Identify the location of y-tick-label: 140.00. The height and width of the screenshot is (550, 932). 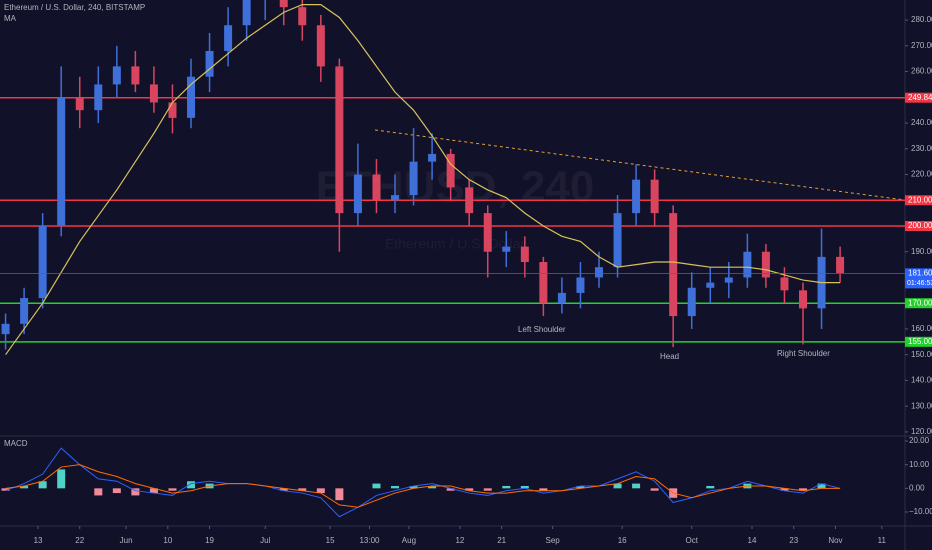
(921, 380).